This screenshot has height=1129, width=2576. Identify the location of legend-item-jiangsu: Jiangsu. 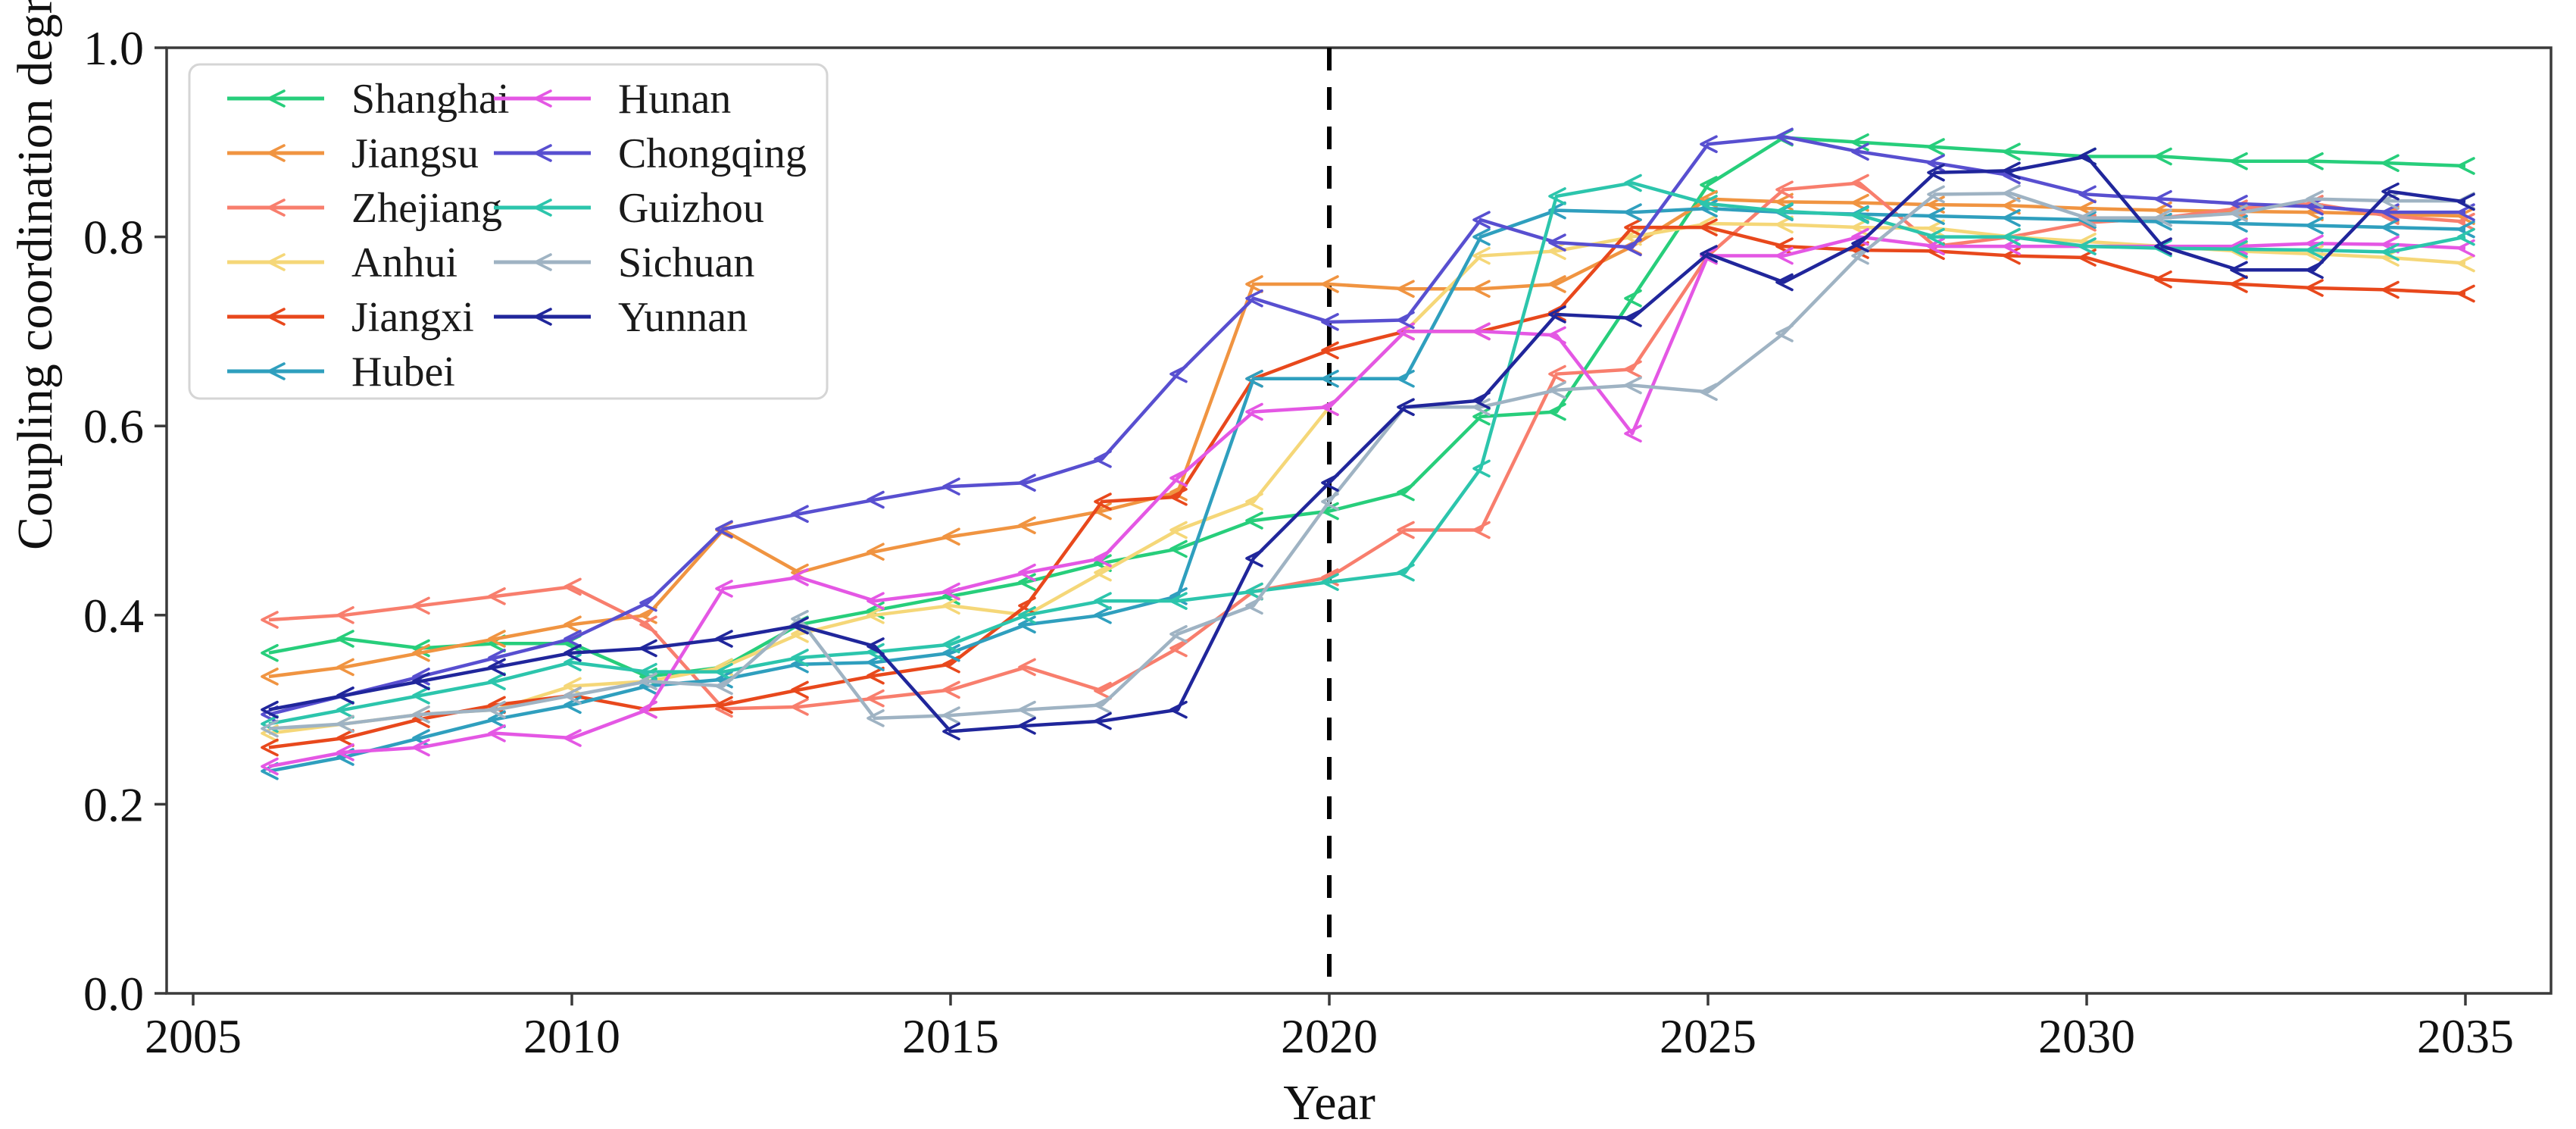
(353, 153).